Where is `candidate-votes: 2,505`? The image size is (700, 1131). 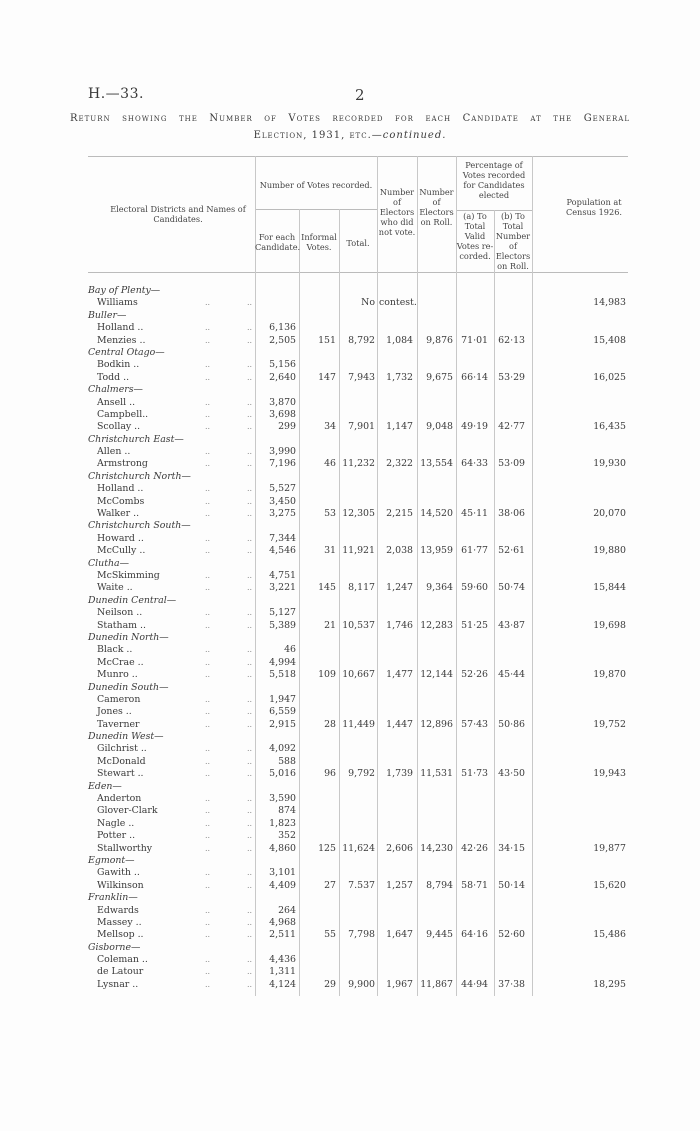 candidate-votes: 2,505 is located at coordinates (282, 340).